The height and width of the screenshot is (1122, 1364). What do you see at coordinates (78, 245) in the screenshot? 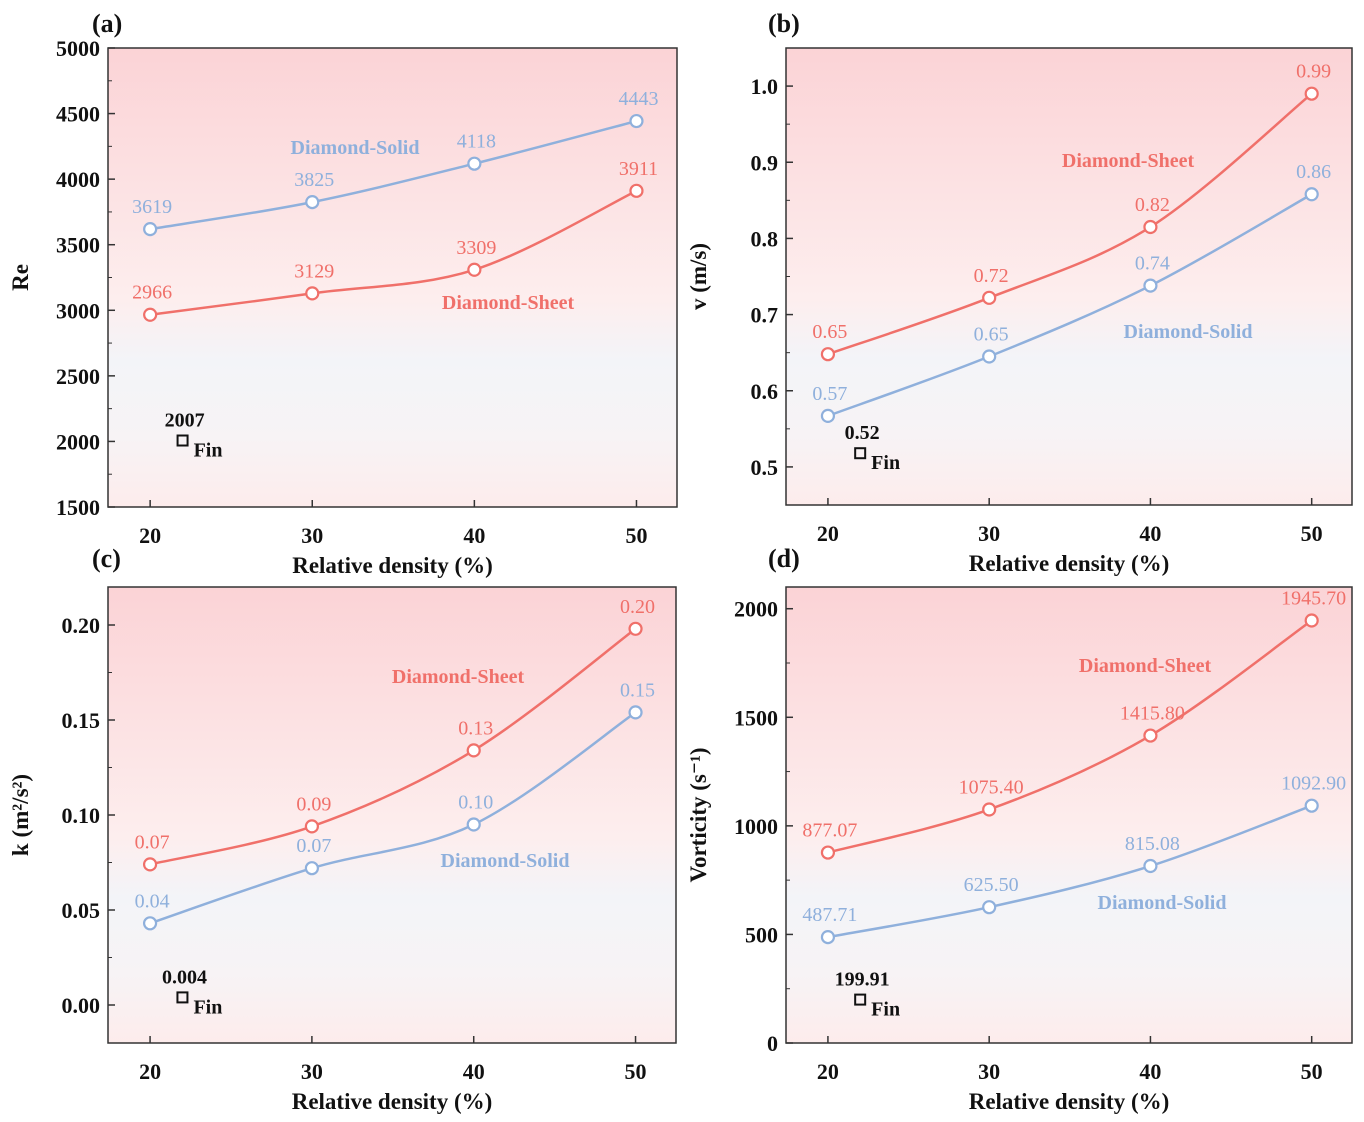
I see `y-tick-label: 3500` at bounding box center [78, 245].